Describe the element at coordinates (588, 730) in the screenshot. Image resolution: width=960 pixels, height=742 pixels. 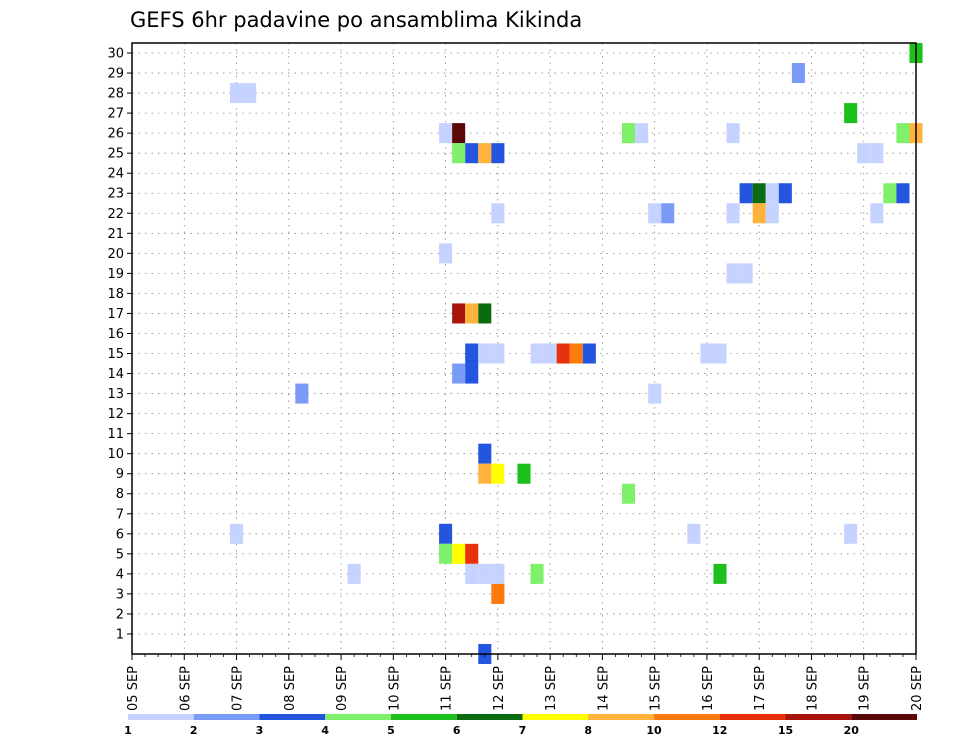
I see `legend-label: 8` at that location.